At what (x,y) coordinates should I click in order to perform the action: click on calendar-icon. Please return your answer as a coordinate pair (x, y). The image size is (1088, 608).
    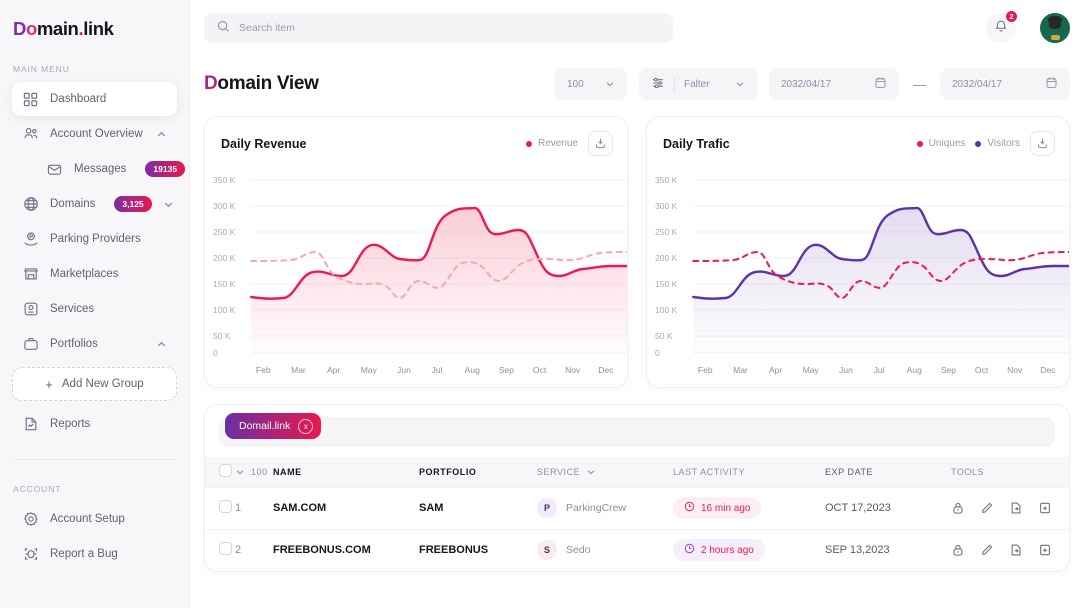
    Looking at the image, I should click on (1051, 84).